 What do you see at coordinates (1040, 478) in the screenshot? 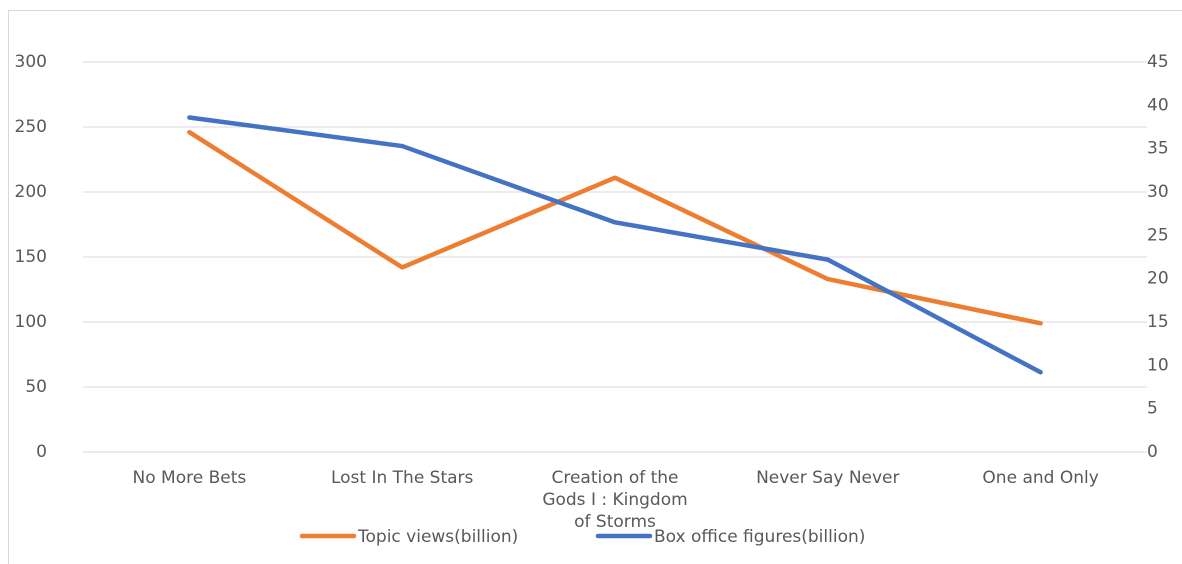
I see `x-tick-label: One and Only` at bounding box center [1040, 478].